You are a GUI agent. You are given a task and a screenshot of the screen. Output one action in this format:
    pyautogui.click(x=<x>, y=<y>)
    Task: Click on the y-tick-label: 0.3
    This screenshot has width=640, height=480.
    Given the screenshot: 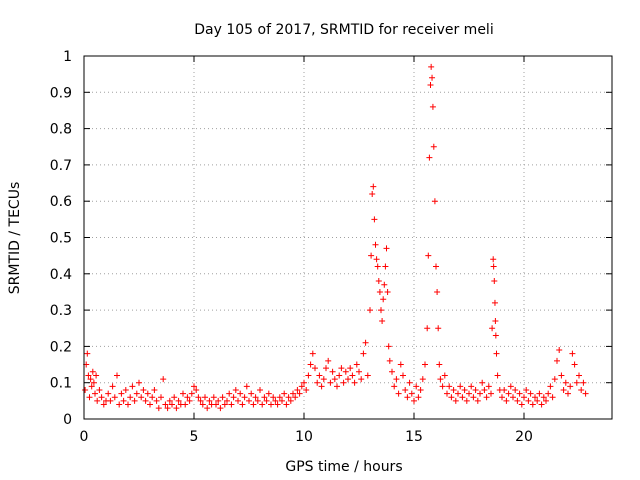 What is the action you would take?
    pyautogui.click(x=61, y=311)
    